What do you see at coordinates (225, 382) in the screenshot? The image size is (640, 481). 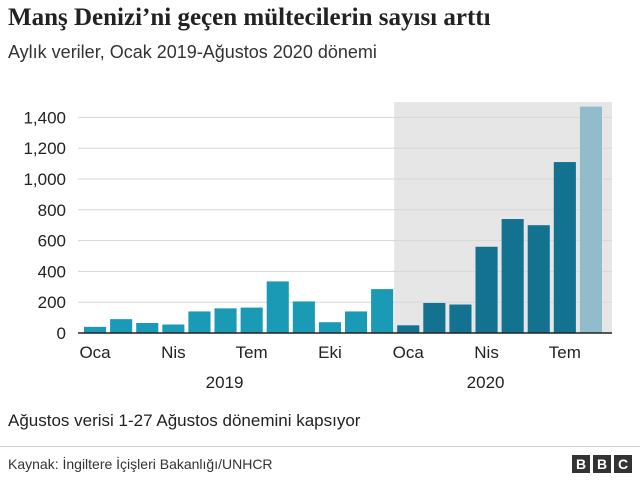 I see `year-label: 2019` at bounding box center [225, 382].